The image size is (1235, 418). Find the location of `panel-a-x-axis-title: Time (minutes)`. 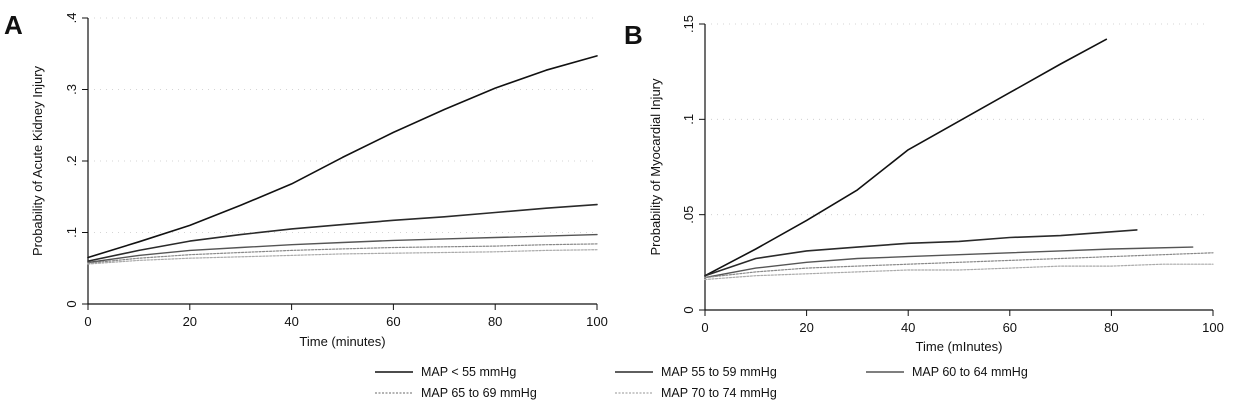

panel-a-x-axis-title: Time (minutes) is located at coordinates (342, 341).